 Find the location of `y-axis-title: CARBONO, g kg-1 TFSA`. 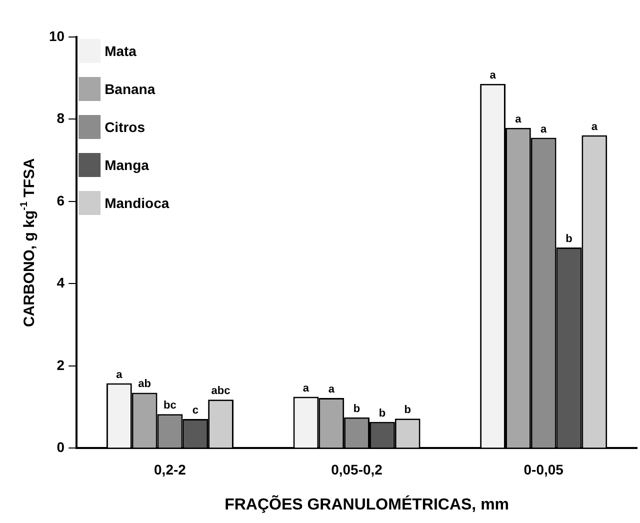

y-axis-title: CARBONO, g kg-1 TFSA is located at coordinates (28, 243).